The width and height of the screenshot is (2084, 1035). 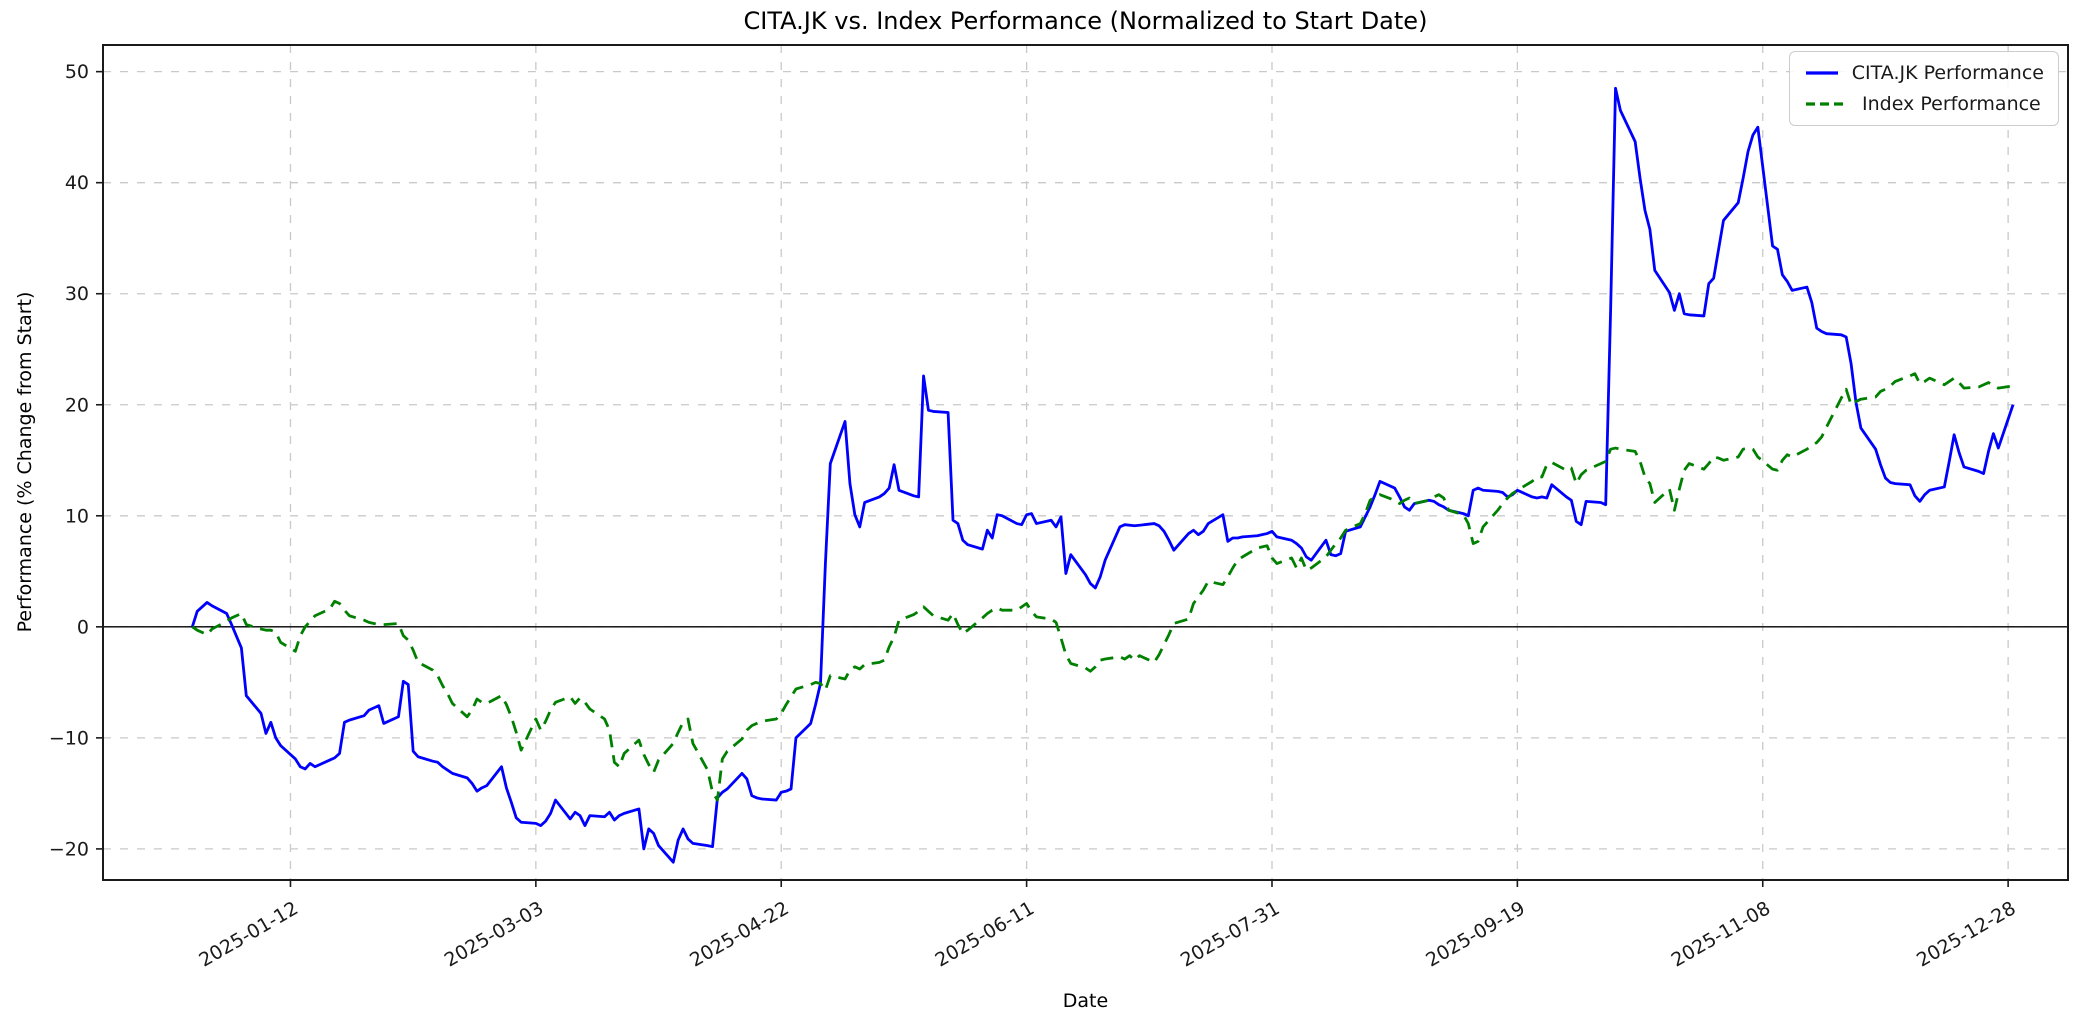 What do you see at coordinates (1947, 73) in the screenshot?
I see `legend-label: CITA.JK Performance` at bounding box center [1947, 73].